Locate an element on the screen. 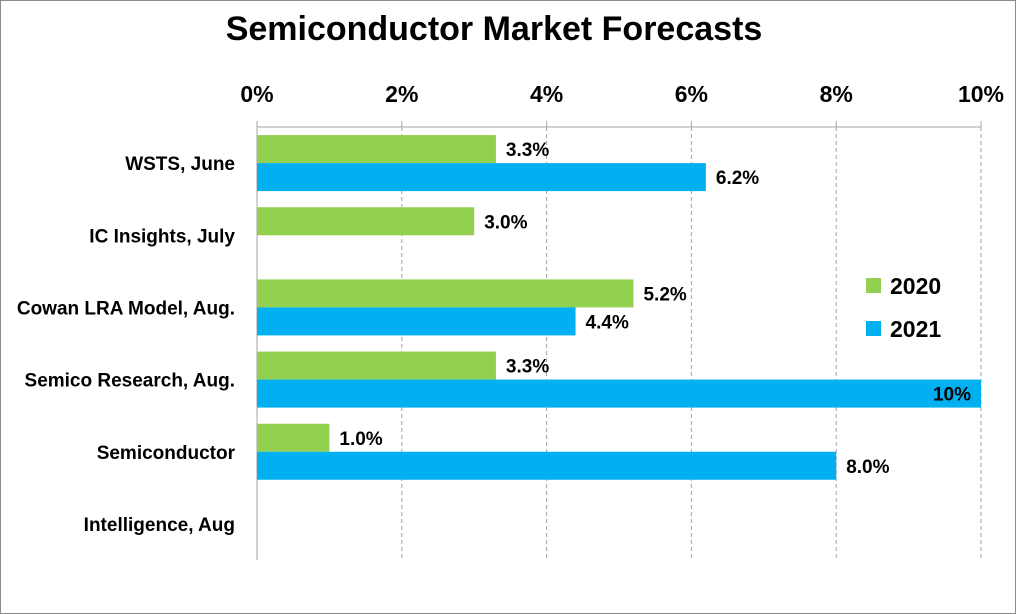 Image resolution: width=1016 pixels, height=614 pixels. x-tick-label: 8% is located at coordinates (836, 94).